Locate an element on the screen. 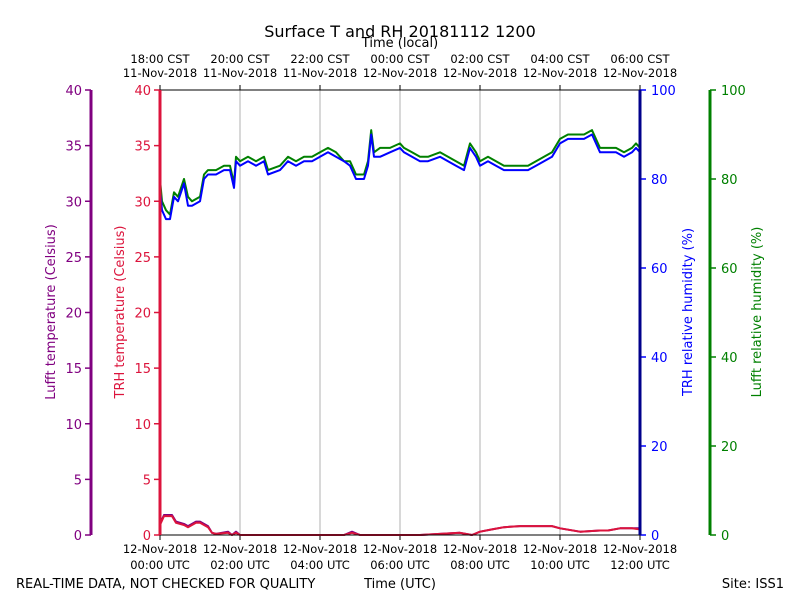 The height and width of the screenshot is (600, 800). top-tick-time: 06:00 CST is located at coordinates (640, 59).